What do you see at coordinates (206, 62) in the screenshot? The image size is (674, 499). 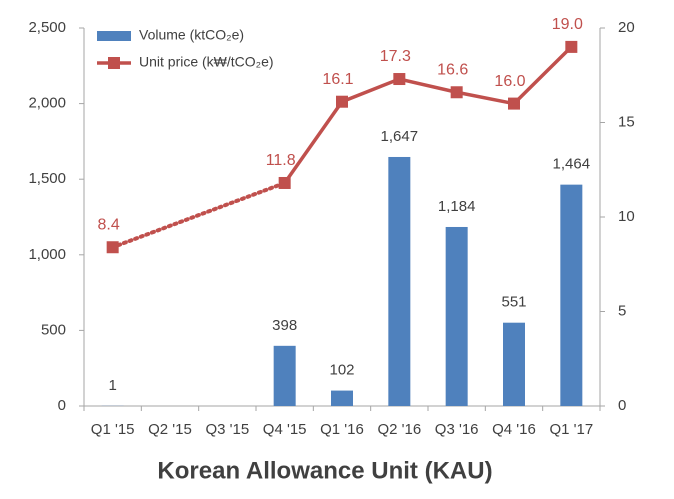 I see `legend-label: Unit price (k₩/tCO₂e)` at bounding box center [206, 62].